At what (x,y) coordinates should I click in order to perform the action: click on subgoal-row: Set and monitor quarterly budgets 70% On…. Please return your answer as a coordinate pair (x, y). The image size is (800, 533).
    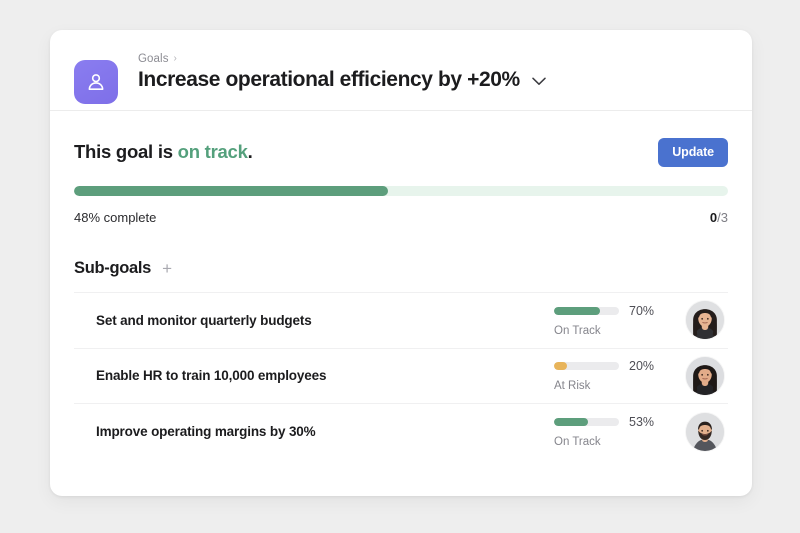
    Looking at the image, I should click on (401, 321).